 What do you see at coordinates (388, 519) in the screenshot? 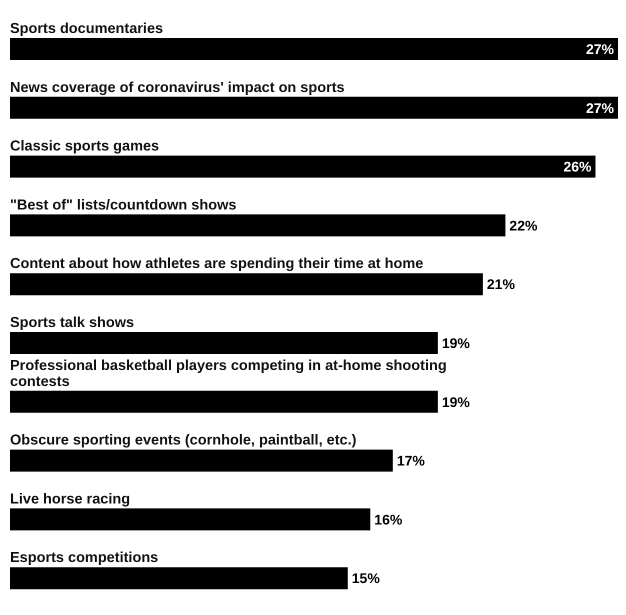
I see `data-label: 16%` at bounding box center [388, 519].